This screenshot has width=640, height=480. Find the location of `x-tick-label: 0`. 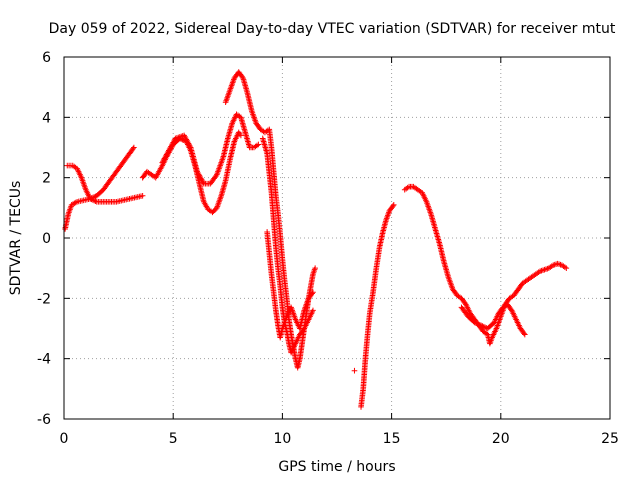

x-tick-label: 0 is located at coordinates (64, 439).